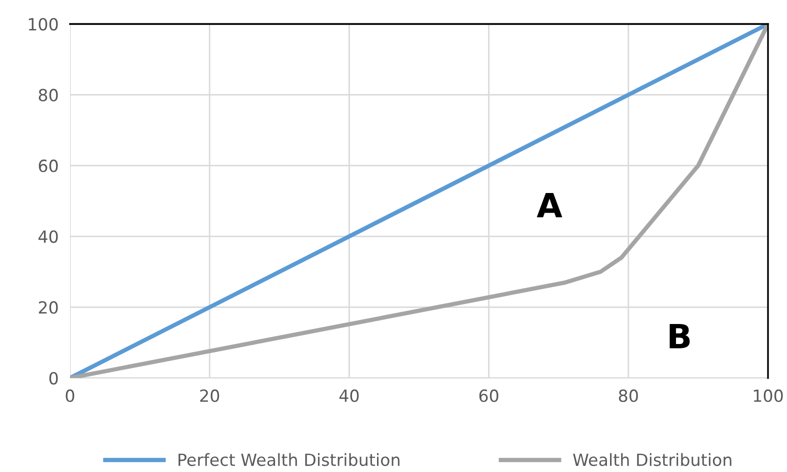 The height and width of the screenshot is (472, 787). Describe the element at coordinates (70, 395) in the screenshot. I see `x-tick-label: 0` at that location.